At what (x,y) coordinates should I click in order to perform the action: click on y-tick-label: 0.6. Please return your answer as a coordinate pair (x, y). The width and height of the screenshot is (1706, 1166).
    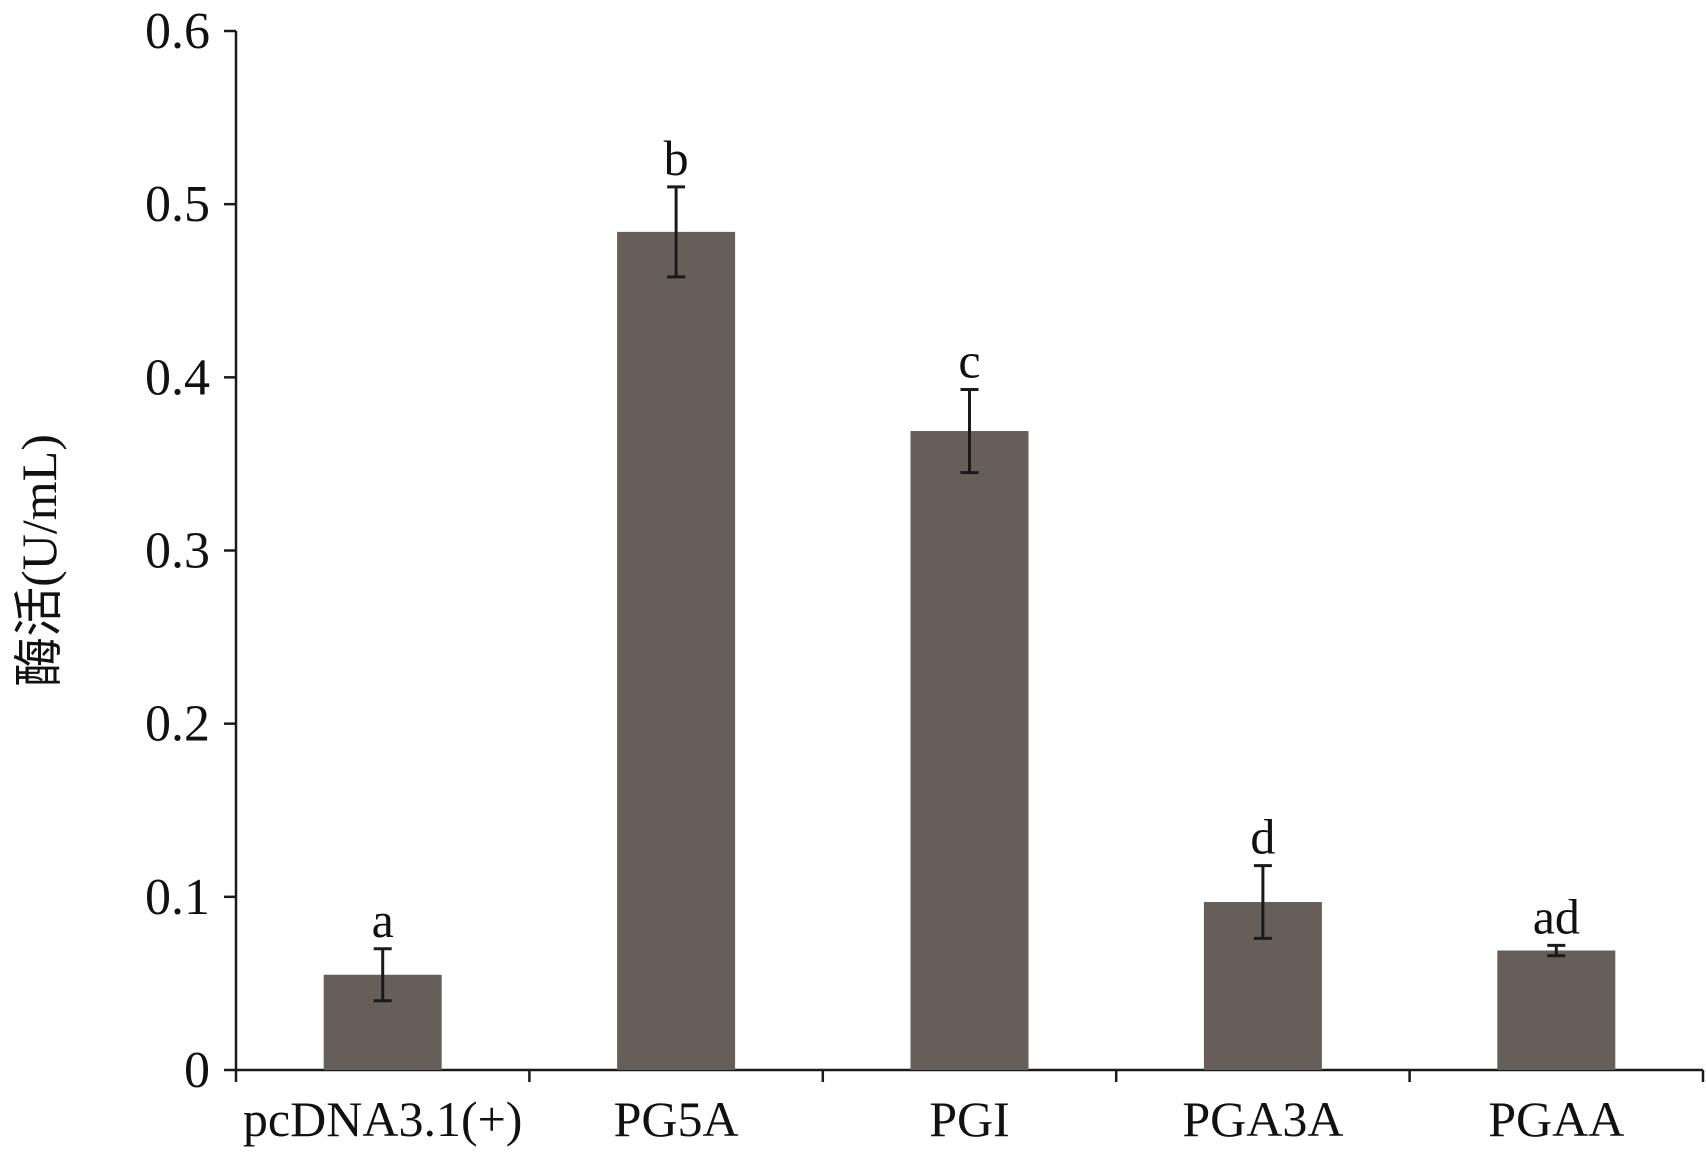
    Looking at the image, I should click on (177, 31).